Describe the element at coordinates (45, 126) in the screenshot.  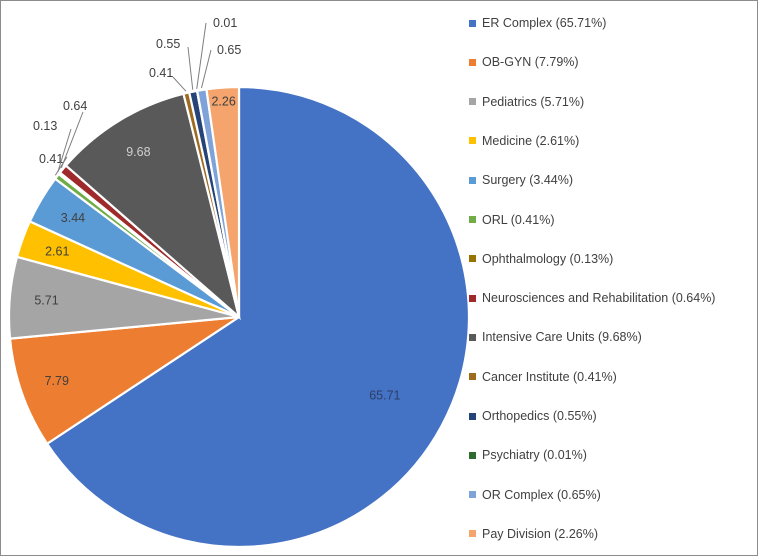
I see `data-label-ophthalmology: 0.13` at that location.